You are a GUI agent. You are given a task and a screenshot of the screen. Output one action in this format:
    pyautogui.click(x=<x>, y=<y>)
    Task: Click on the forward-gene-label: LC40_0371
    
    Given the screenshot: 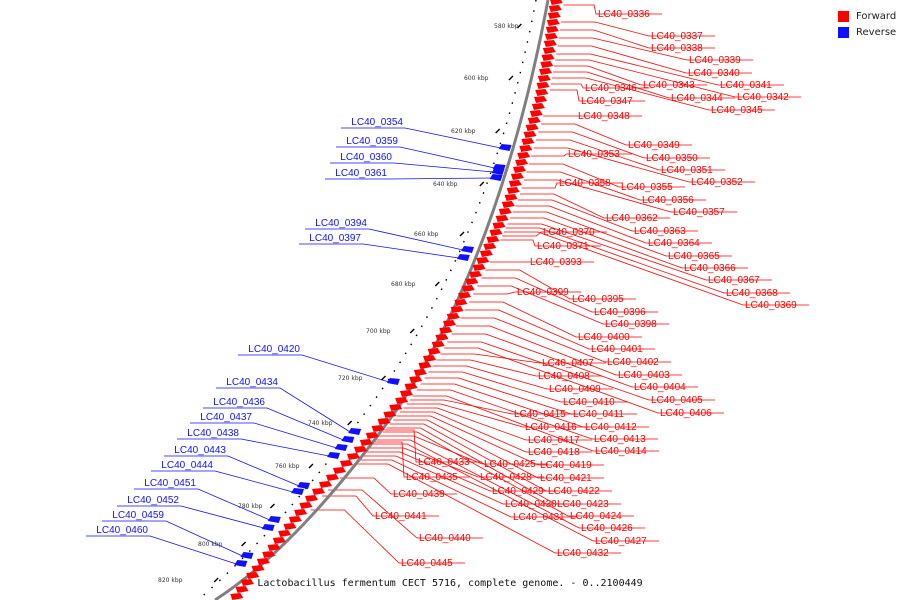 What is the action you would take?
    pyautogui.click(x=563, y=246)
    